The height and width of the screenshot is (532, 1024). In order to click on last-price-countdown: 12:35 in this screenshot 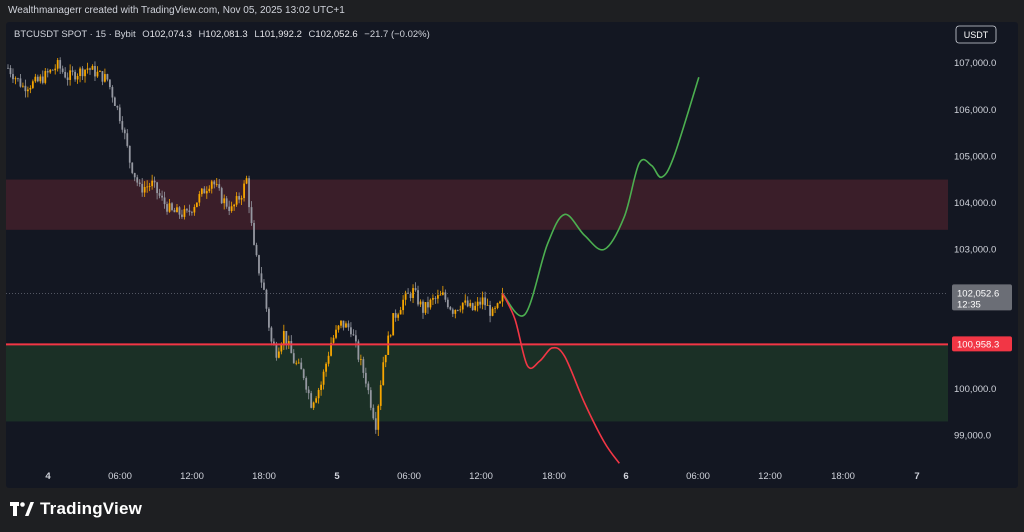, I will do `click(969, 304)`.